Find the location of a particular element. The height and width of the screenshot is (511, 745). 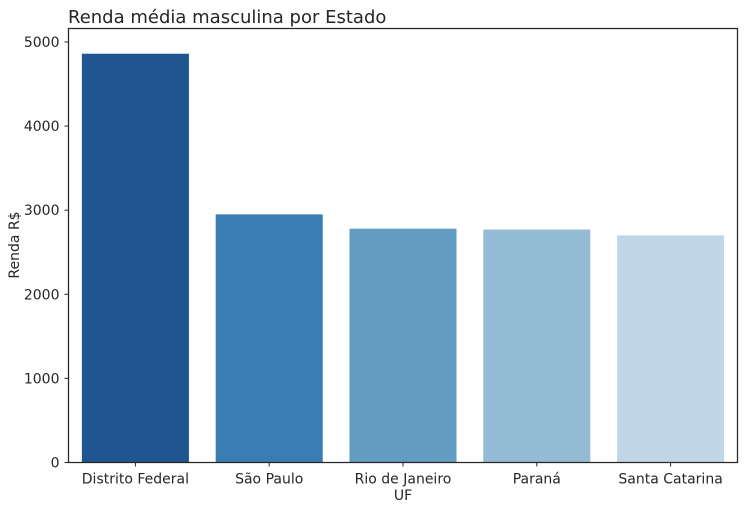

y-tick-label-2: 2000 is located at coordinates (42, 295).